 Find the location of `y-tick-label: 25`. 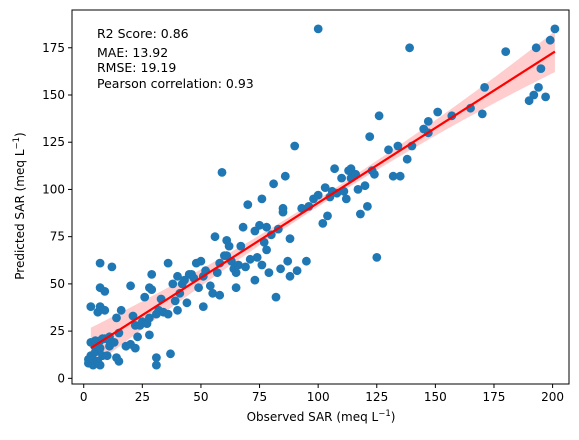

y-tick-label: 25 is located at coordinates (57, 331).